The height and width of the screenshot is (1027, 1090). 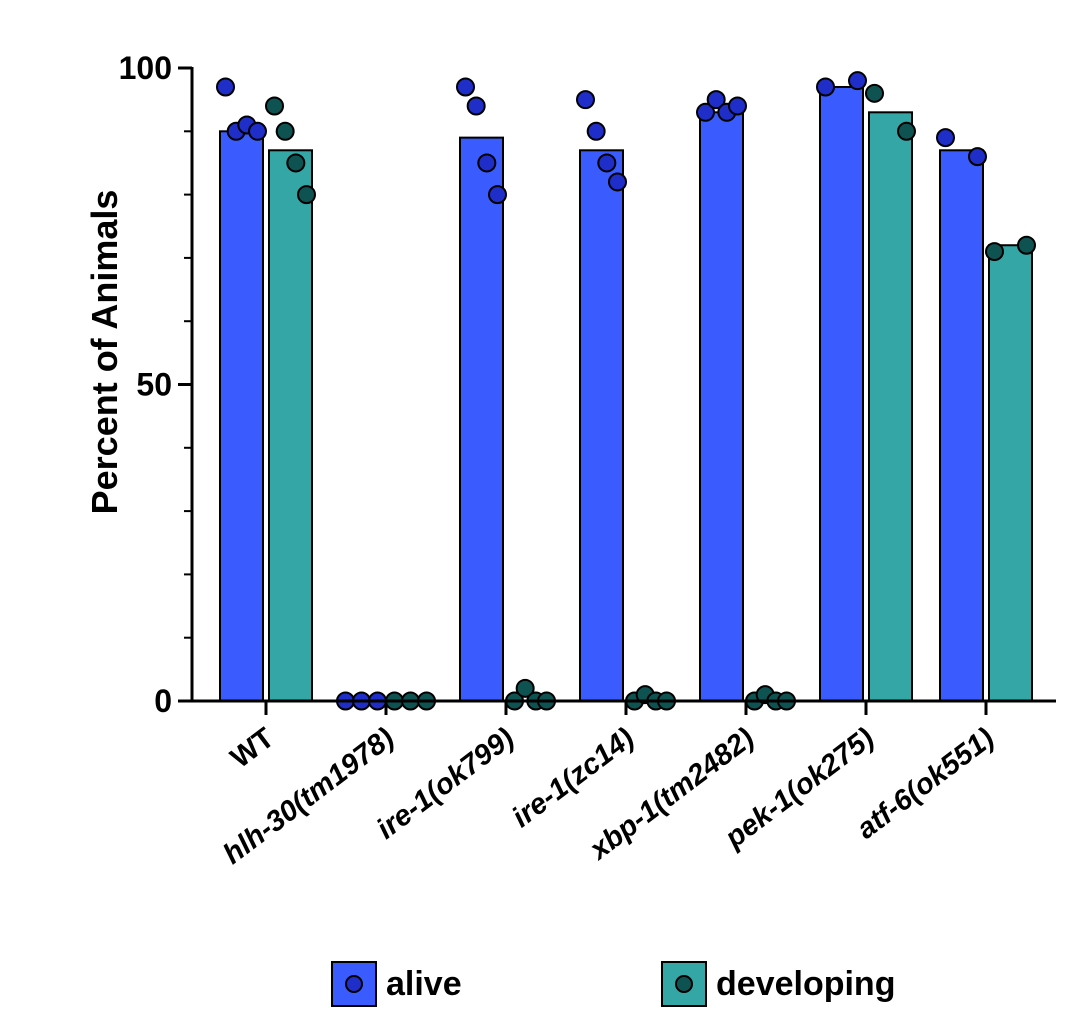 I want to click on y-tick-label: 100, so click(x=145, y=68).